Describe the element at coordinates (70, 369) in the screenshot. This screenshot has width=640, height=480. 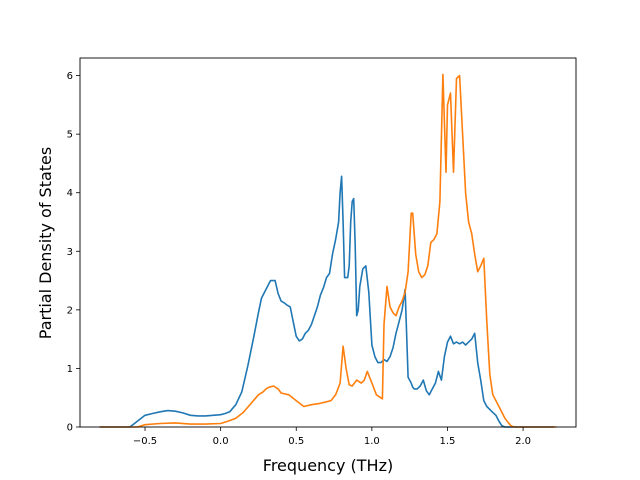
I see `y-tick-label: 1` at that location.